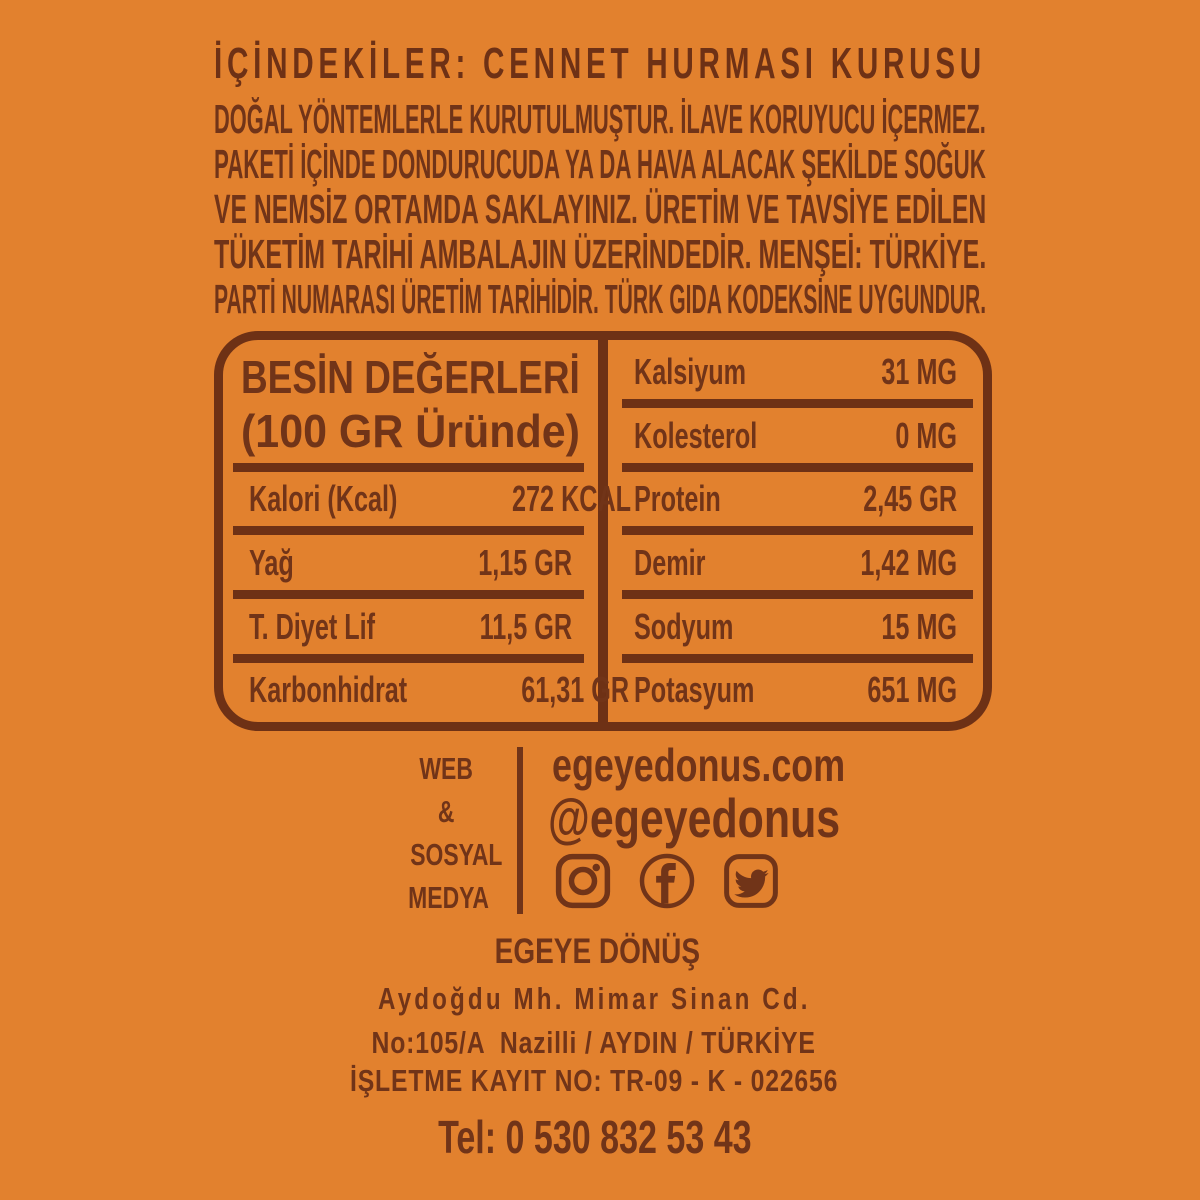  I want to click on brand-name: EGEYE DÖNÜŞ, so click(597, 951).